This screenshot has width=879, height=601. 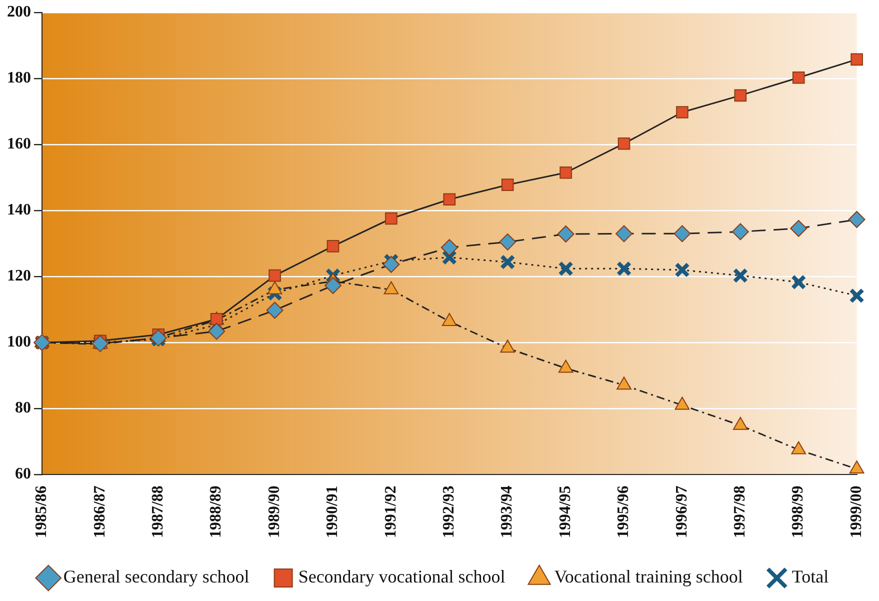 What do you see at coordinates (391, 512) in the screenshot?
I see `x-tick-label: 1991/92` at bounding box center [391, 512].